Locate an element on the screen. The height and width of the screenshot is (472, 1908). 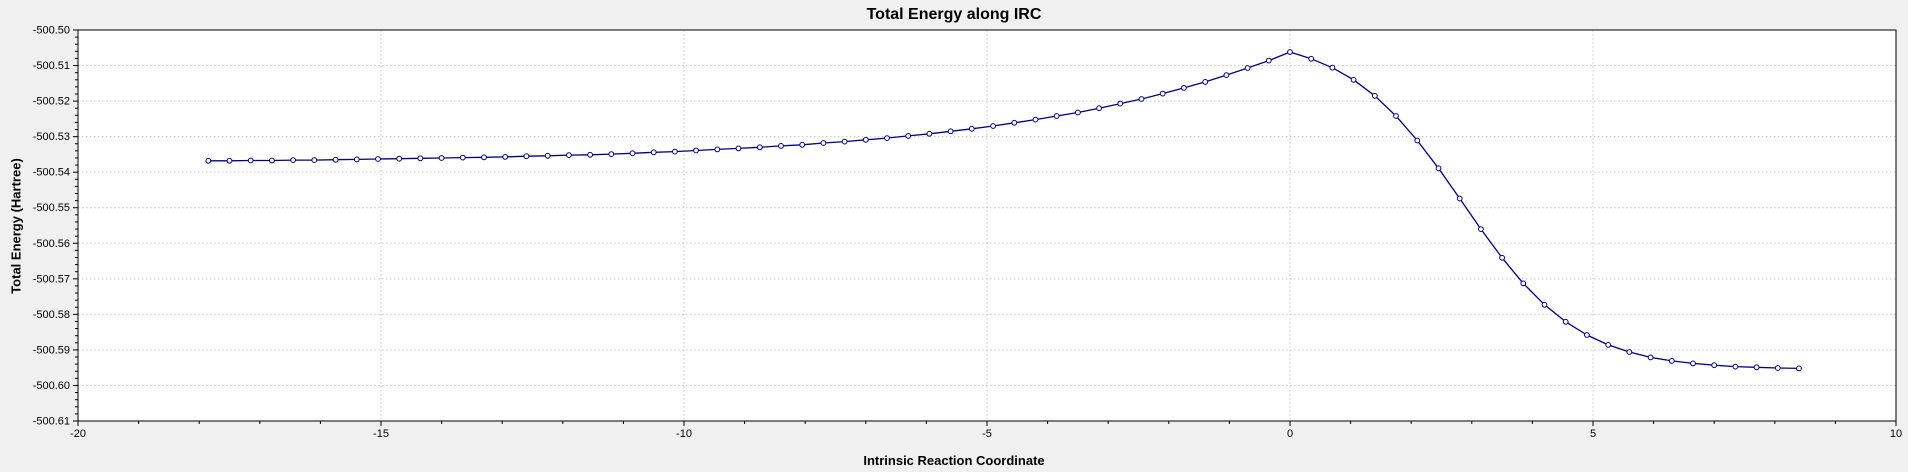
x-axis-tick-label: -15 is located at coordinates (381, 434).